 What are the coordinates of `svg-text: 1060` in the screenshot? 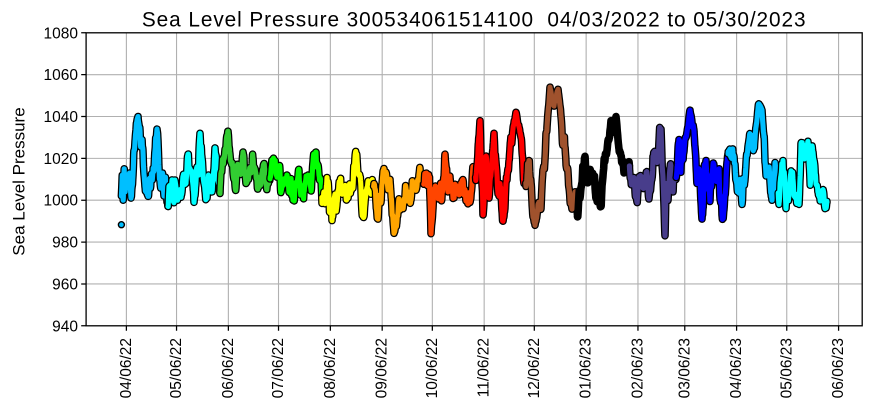 It's located at (61, 75).